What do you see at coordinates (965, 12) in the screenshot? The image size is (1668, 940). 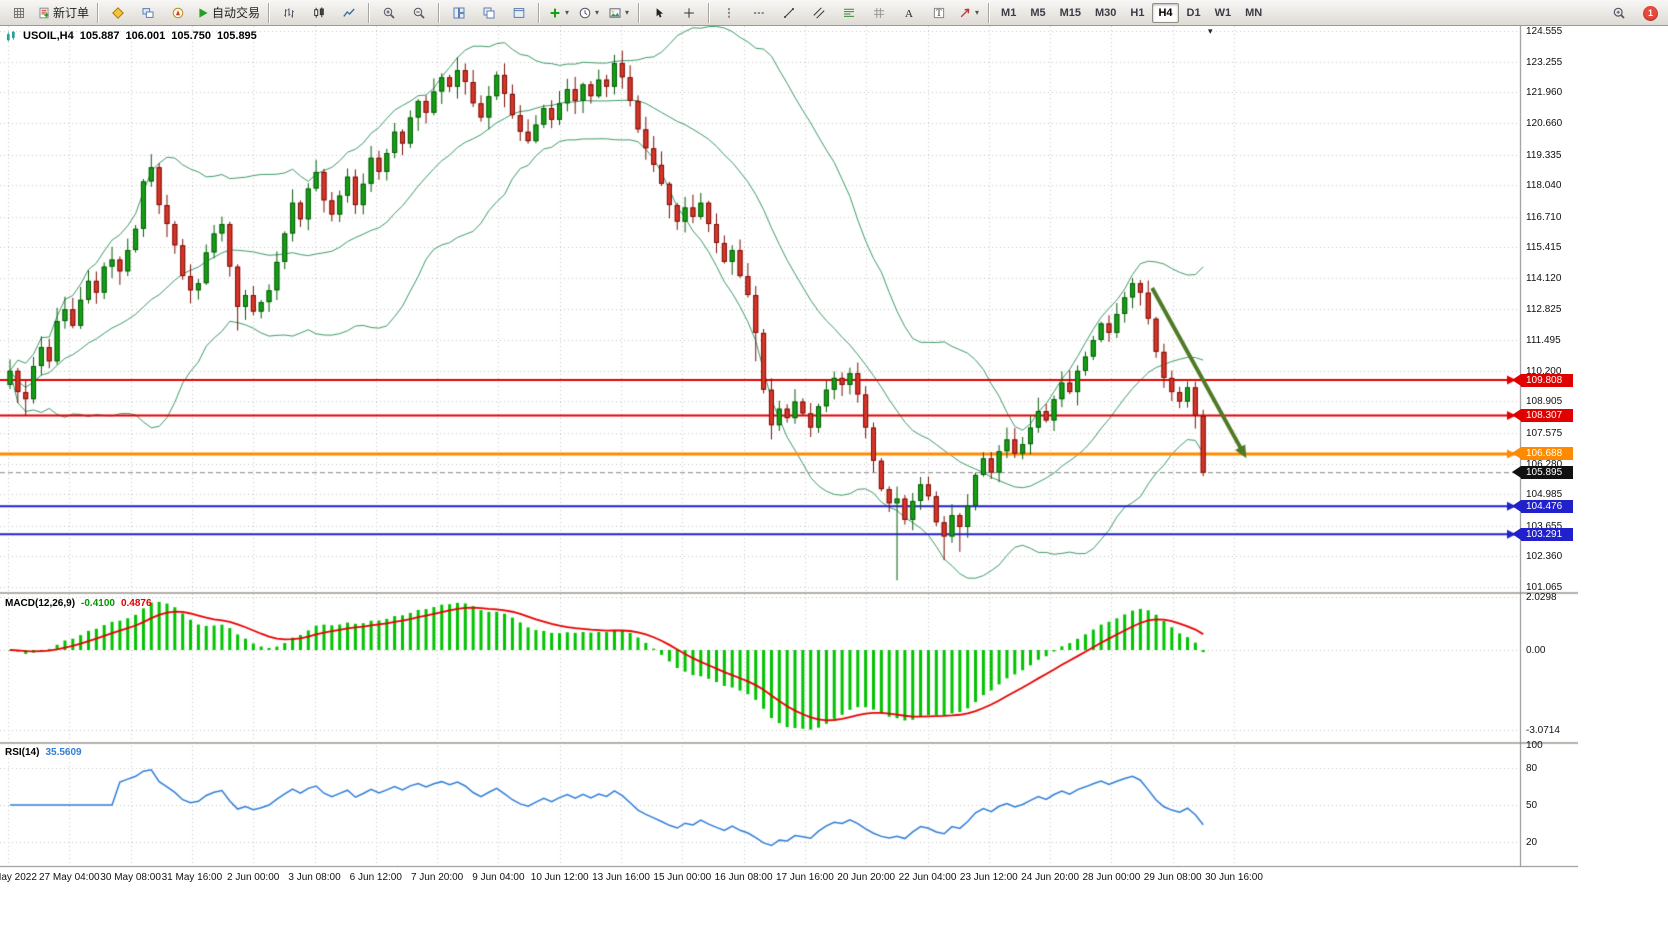 I see `arrow-icon` at bounding box center [965, 12].